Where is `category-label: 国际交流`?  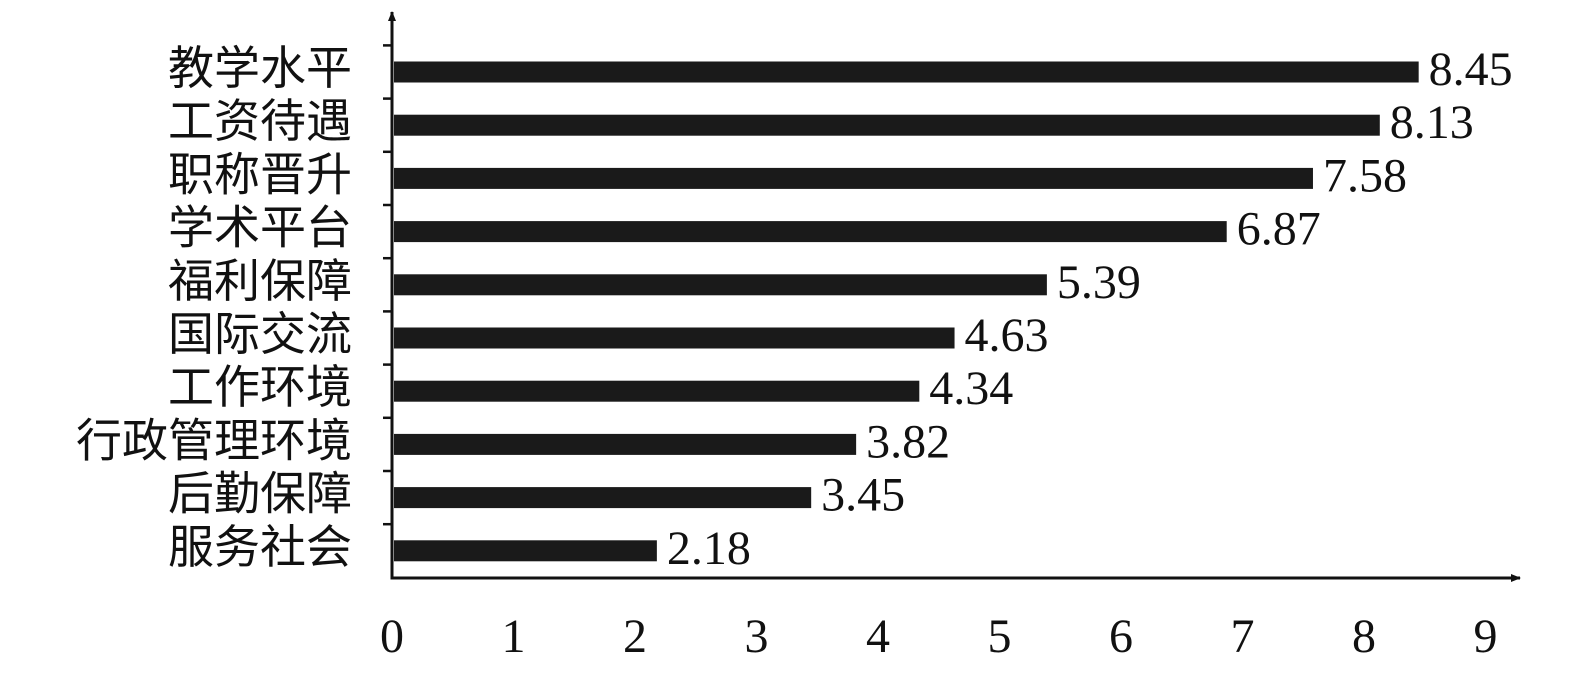 category-label: 国际交流 is located at coordinates (260, 334).